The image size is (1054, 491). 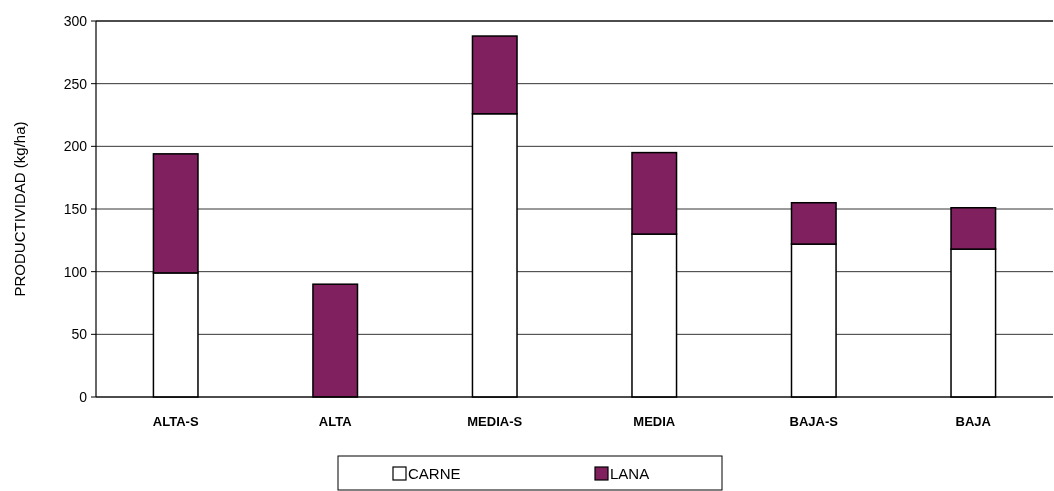 What do you see at coordinates (75, 146) in the screenshot?
I see `y-tick-label: 200` at bounding box center [75, 146].